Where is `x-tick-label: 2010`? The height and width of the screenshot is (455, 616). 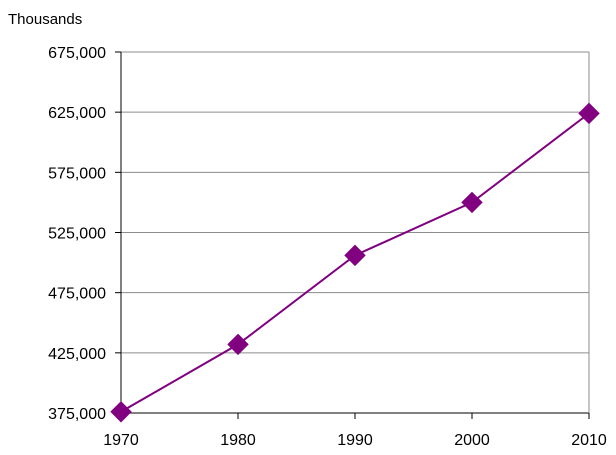 x-tick-label: 2010 is located at coordinates (589, 440).